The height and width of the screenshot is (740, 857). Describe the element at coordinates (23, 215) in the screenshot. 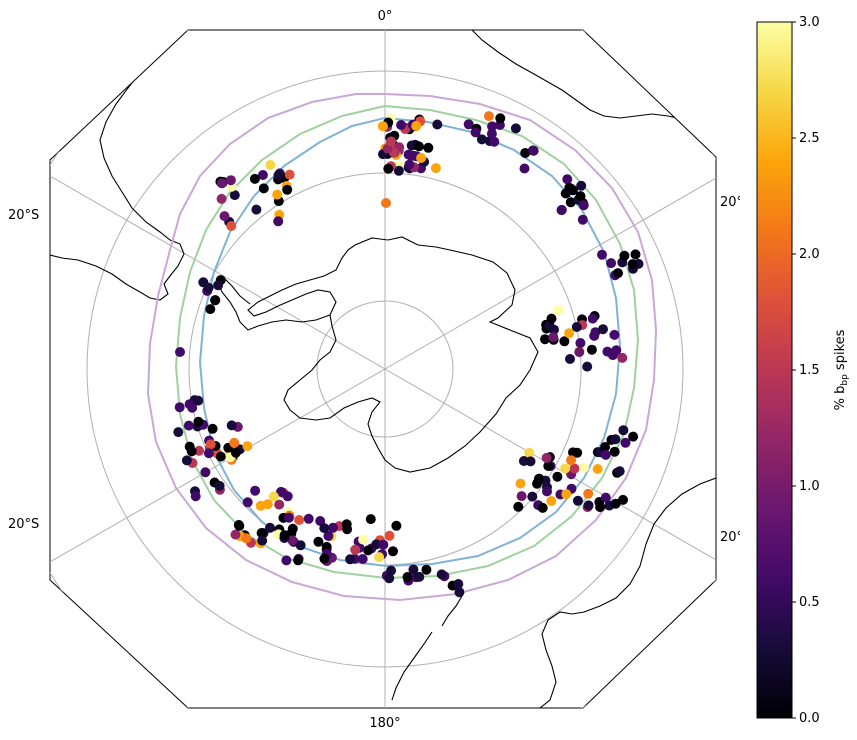

I see `label-left-upper: 20°S` at that location.